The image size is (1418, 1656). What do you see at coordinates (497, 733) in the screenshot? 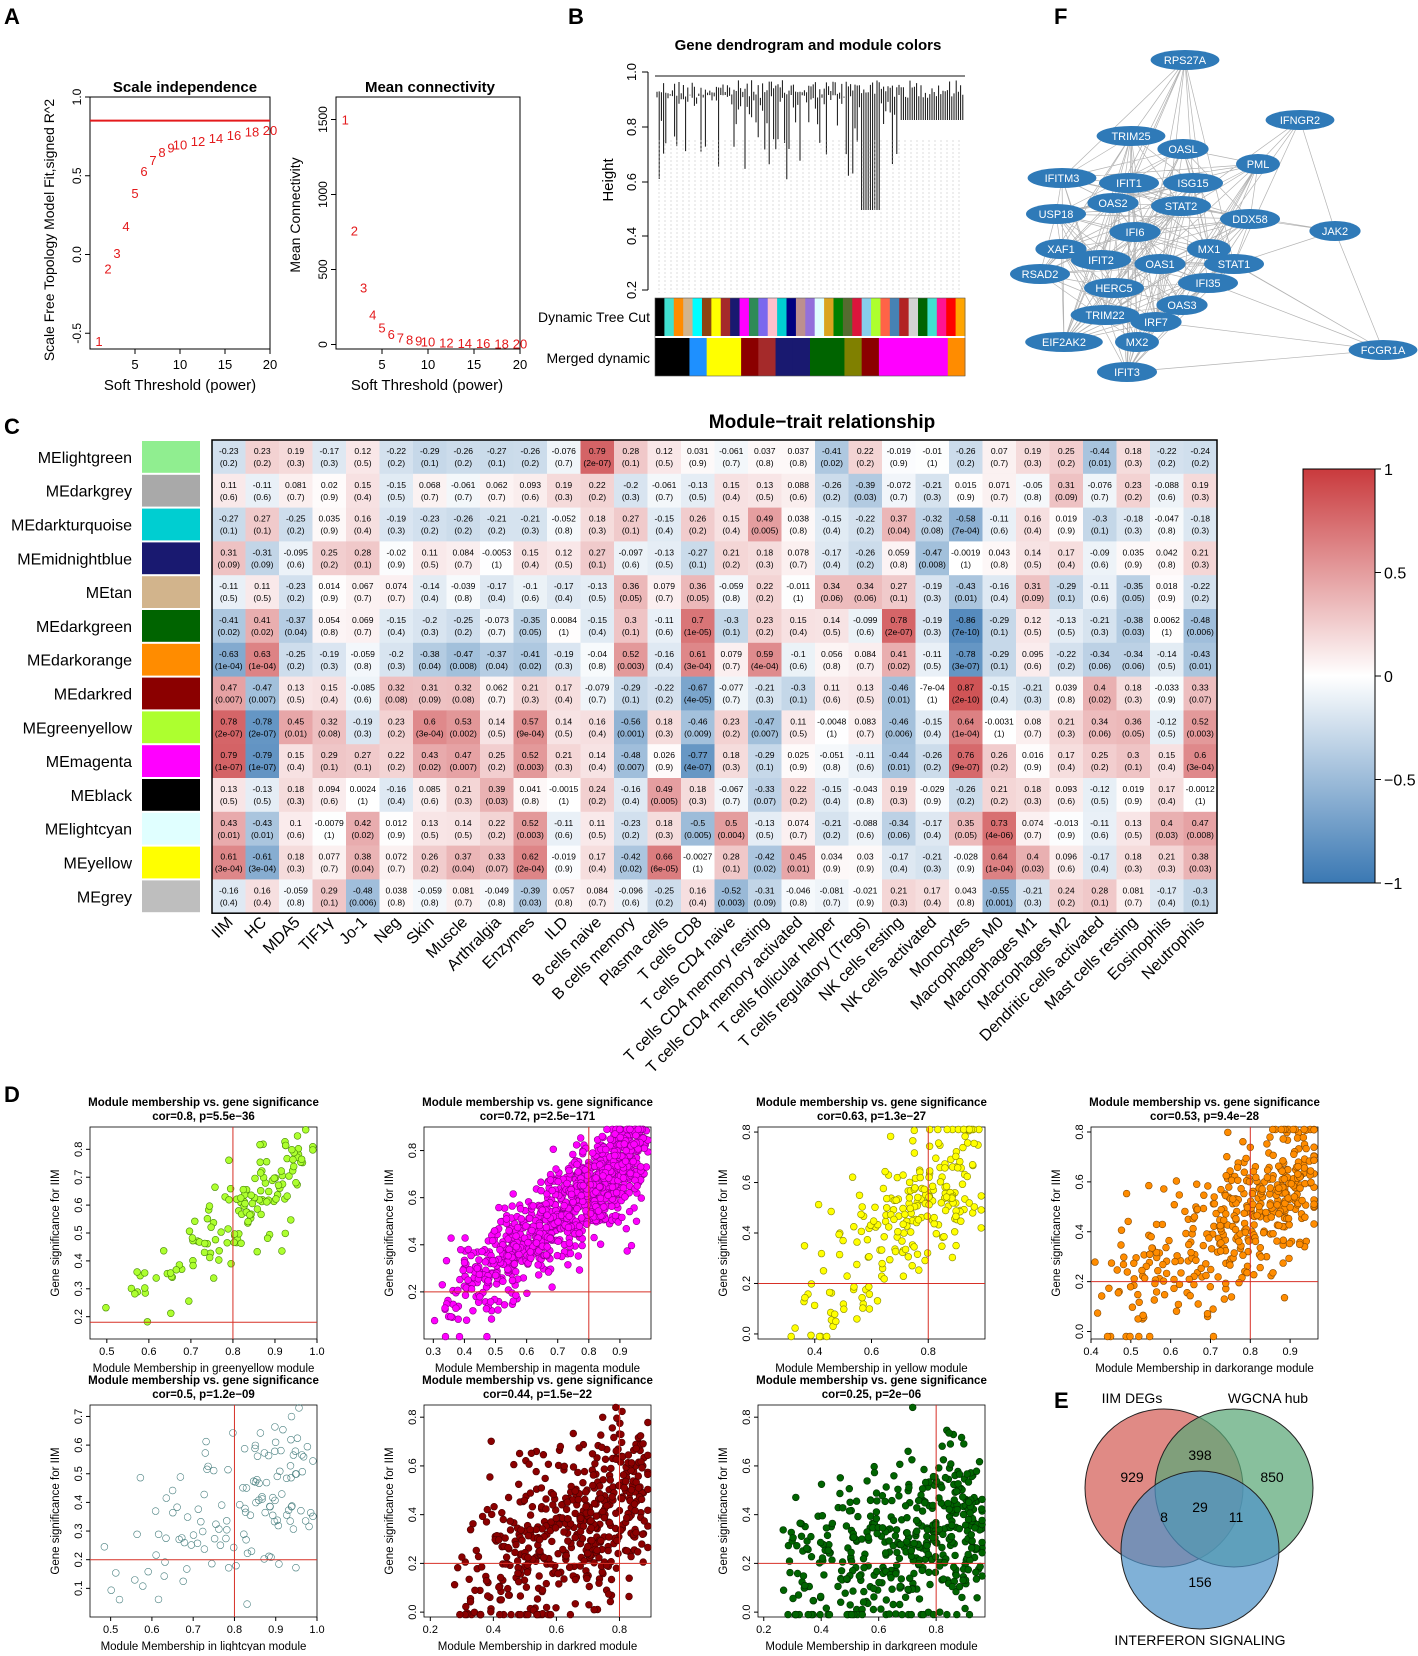
I see `cell-pvalue: (0.5)` at bounding box center [497, 733].